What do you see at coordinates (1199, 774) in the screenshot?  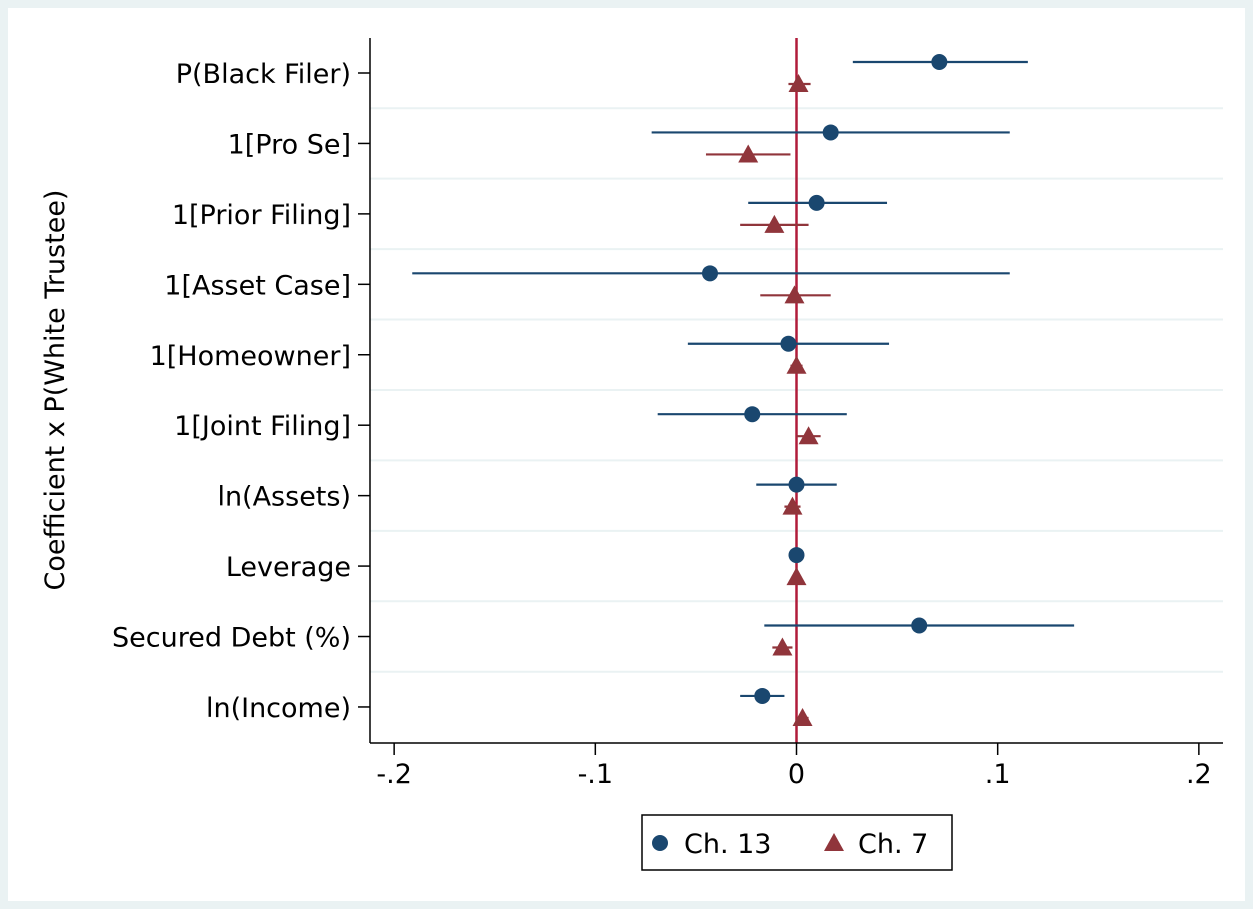 I see `x-tick-label: .2` at bounding box center [1199, 774].